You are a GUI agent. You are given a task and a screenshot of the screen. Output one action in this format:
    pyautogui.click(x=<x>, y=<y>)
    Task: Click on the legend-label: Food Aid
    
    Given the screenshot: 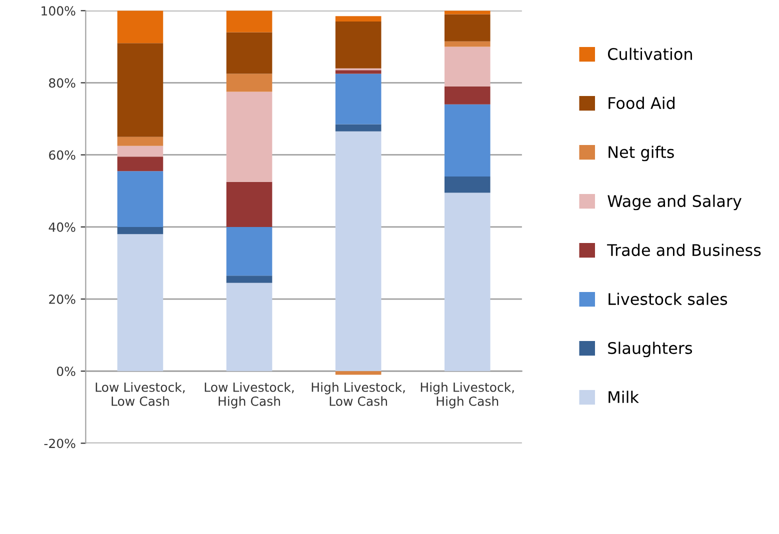 What is the action you would take?
    pyautogui.click(x=641, y=103)
    